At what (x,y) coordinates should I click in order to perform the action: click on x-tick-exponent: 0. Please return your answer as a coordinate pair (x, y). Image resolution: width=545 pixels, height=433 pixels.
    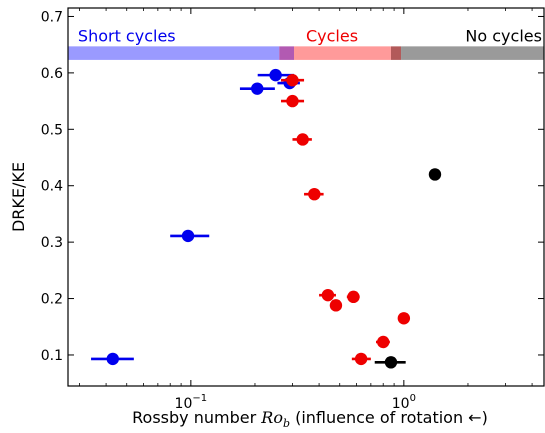
    Looking at the image, I should click on (413, 398).